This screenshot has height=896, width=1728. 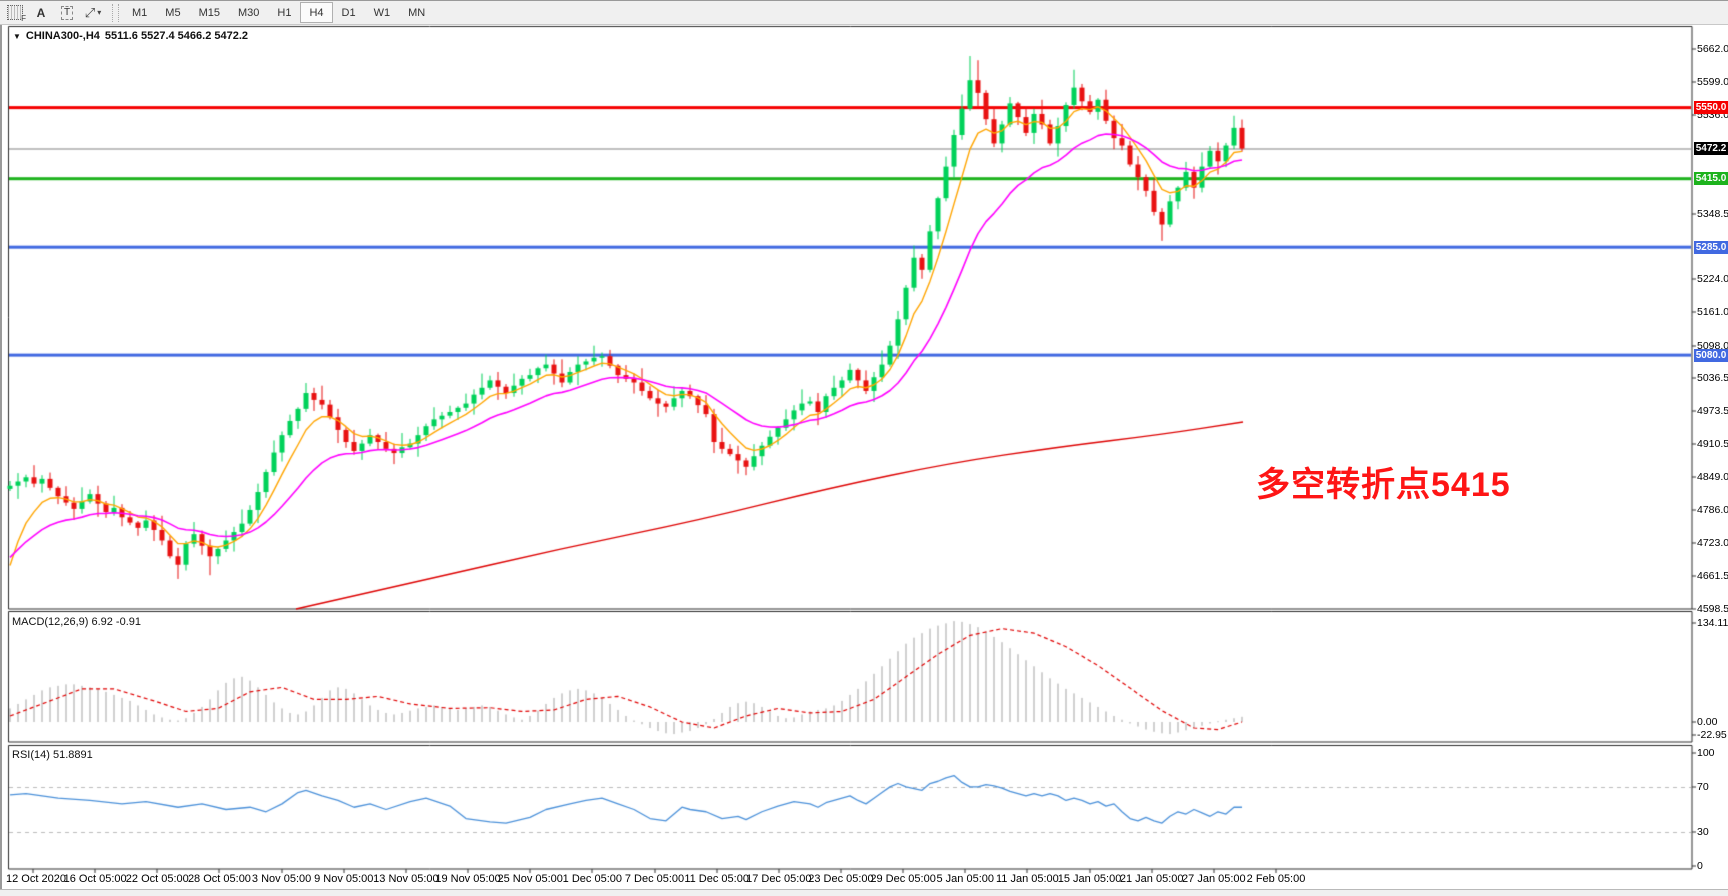 I want to click on text-icon: T, so click(x=67, y=12).